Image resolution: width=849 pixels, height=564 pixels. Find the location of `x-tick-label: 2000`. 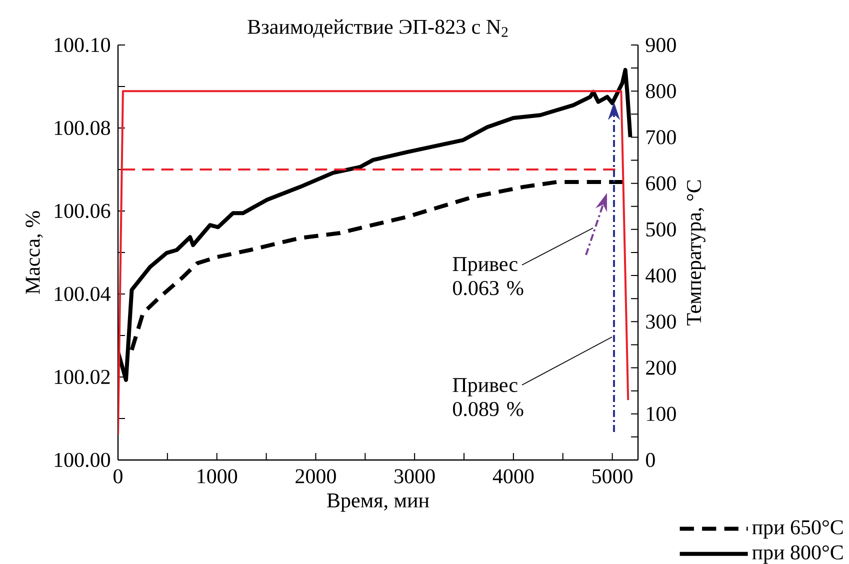

x-tick-label: 2000 is located at coordinates (316, 476).